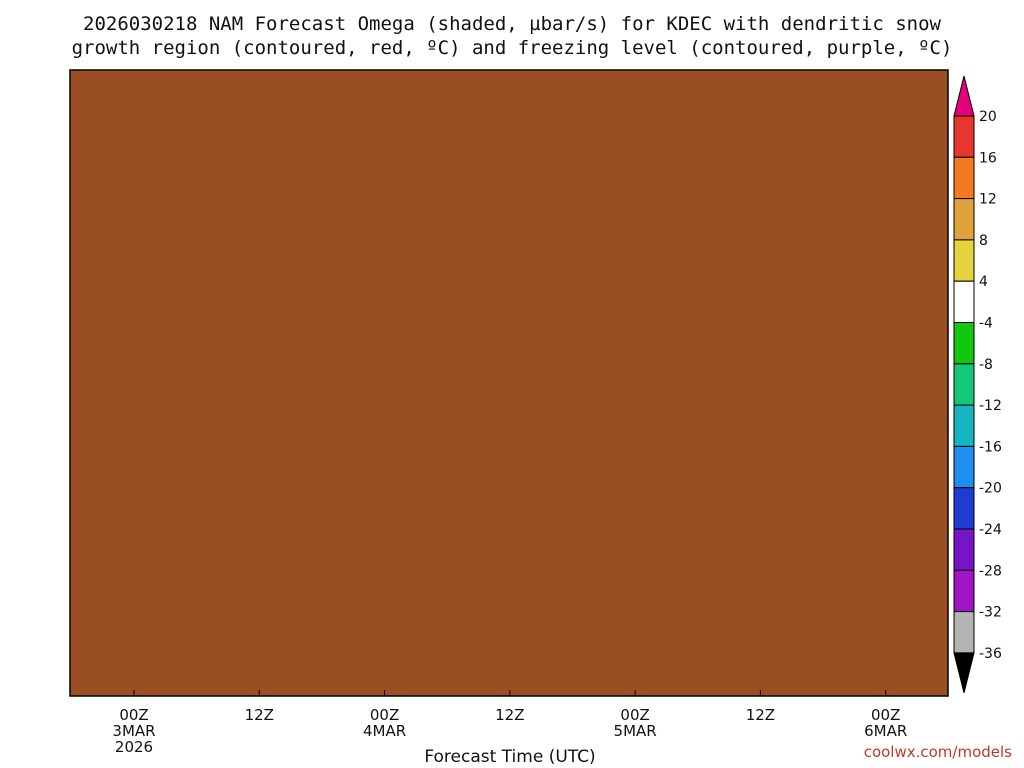 This screenshot has width=1024, height=768. Describe the element at coordinates (990, 613) in the screenshot. I see `colorbar-label-12: -32` at that location.